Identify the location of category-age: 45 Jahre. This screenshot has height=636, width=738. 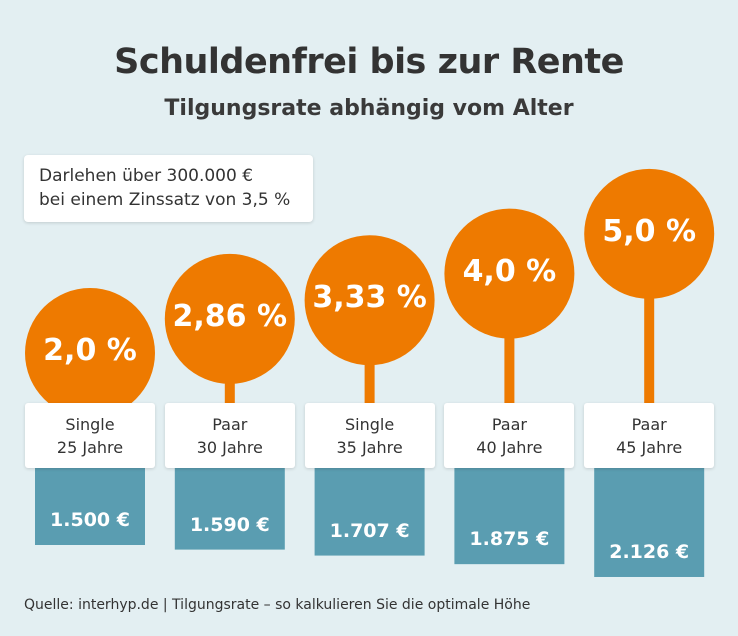
(649, 447).